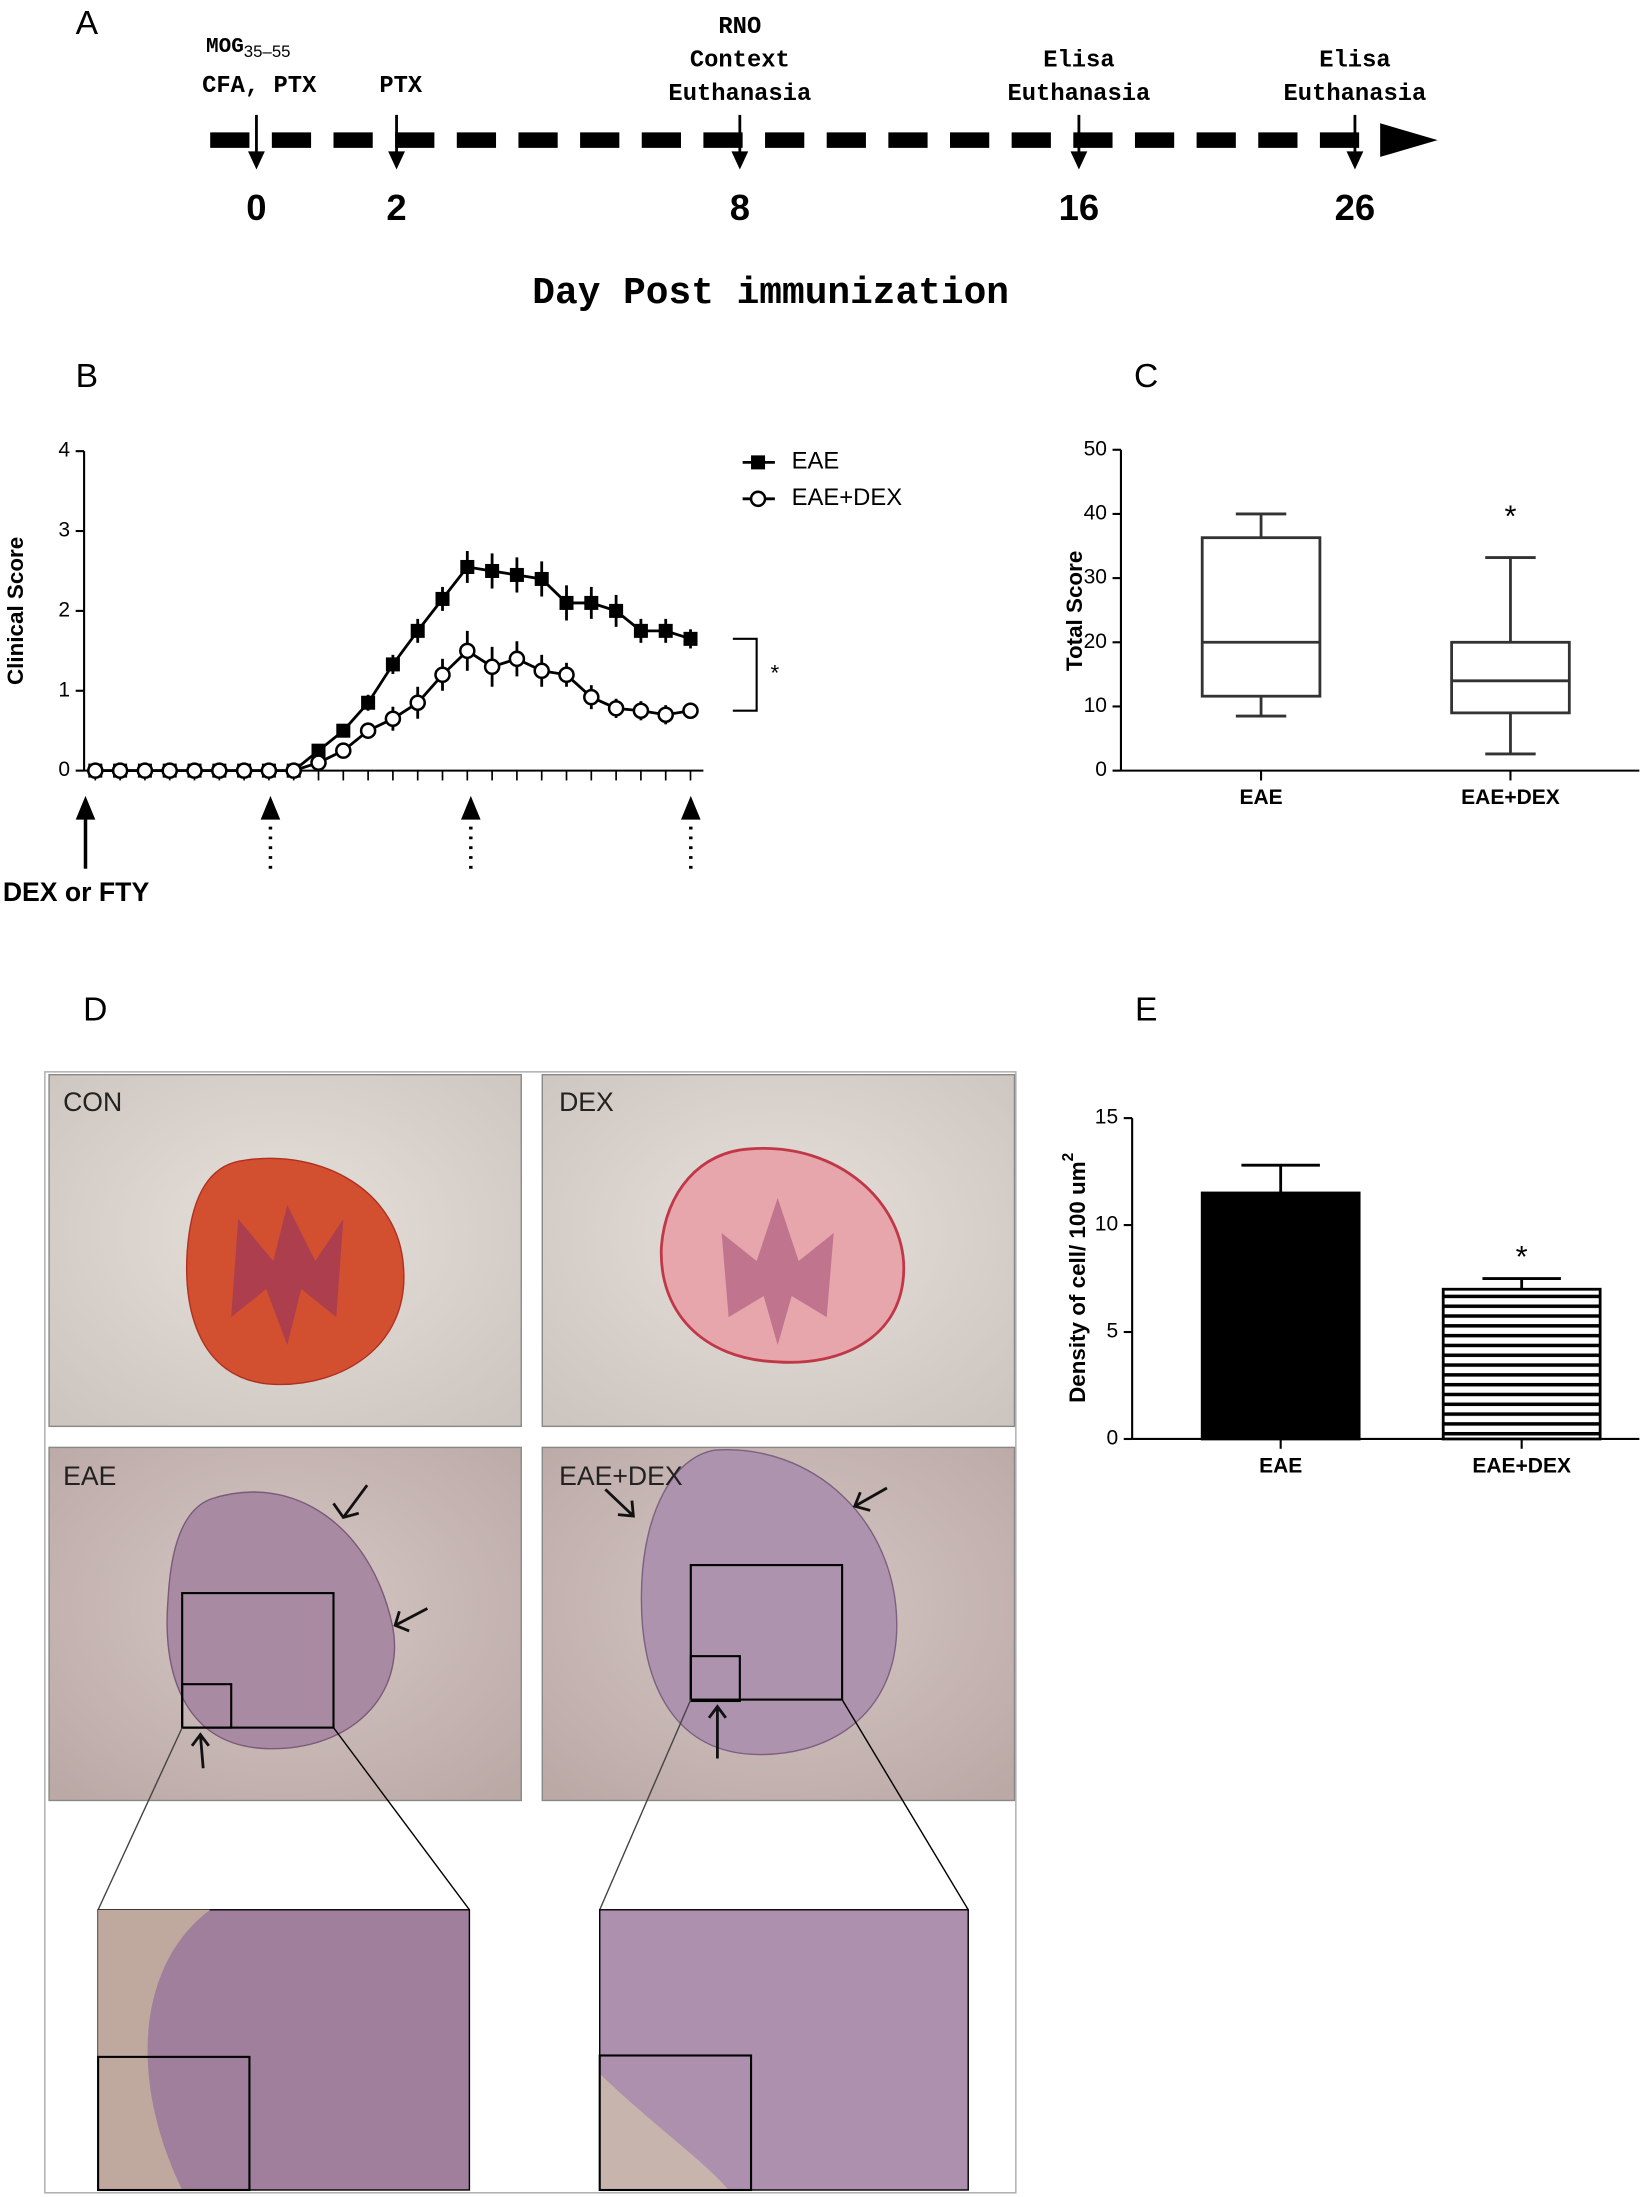  Describe the element at coordinates (1409, 140) in the screenshot. I see `timeline-head` at that location.